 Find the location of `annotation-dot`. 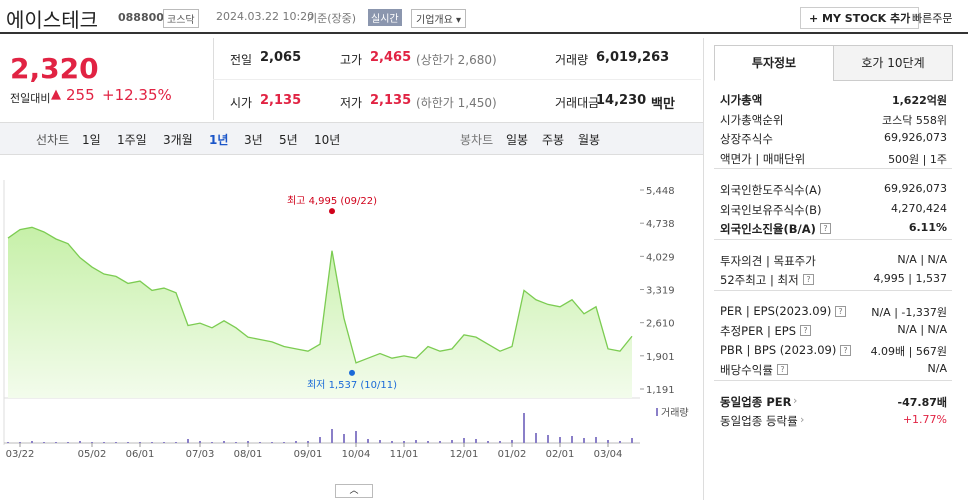

annotation-dot is located at coordinates (352, 372).